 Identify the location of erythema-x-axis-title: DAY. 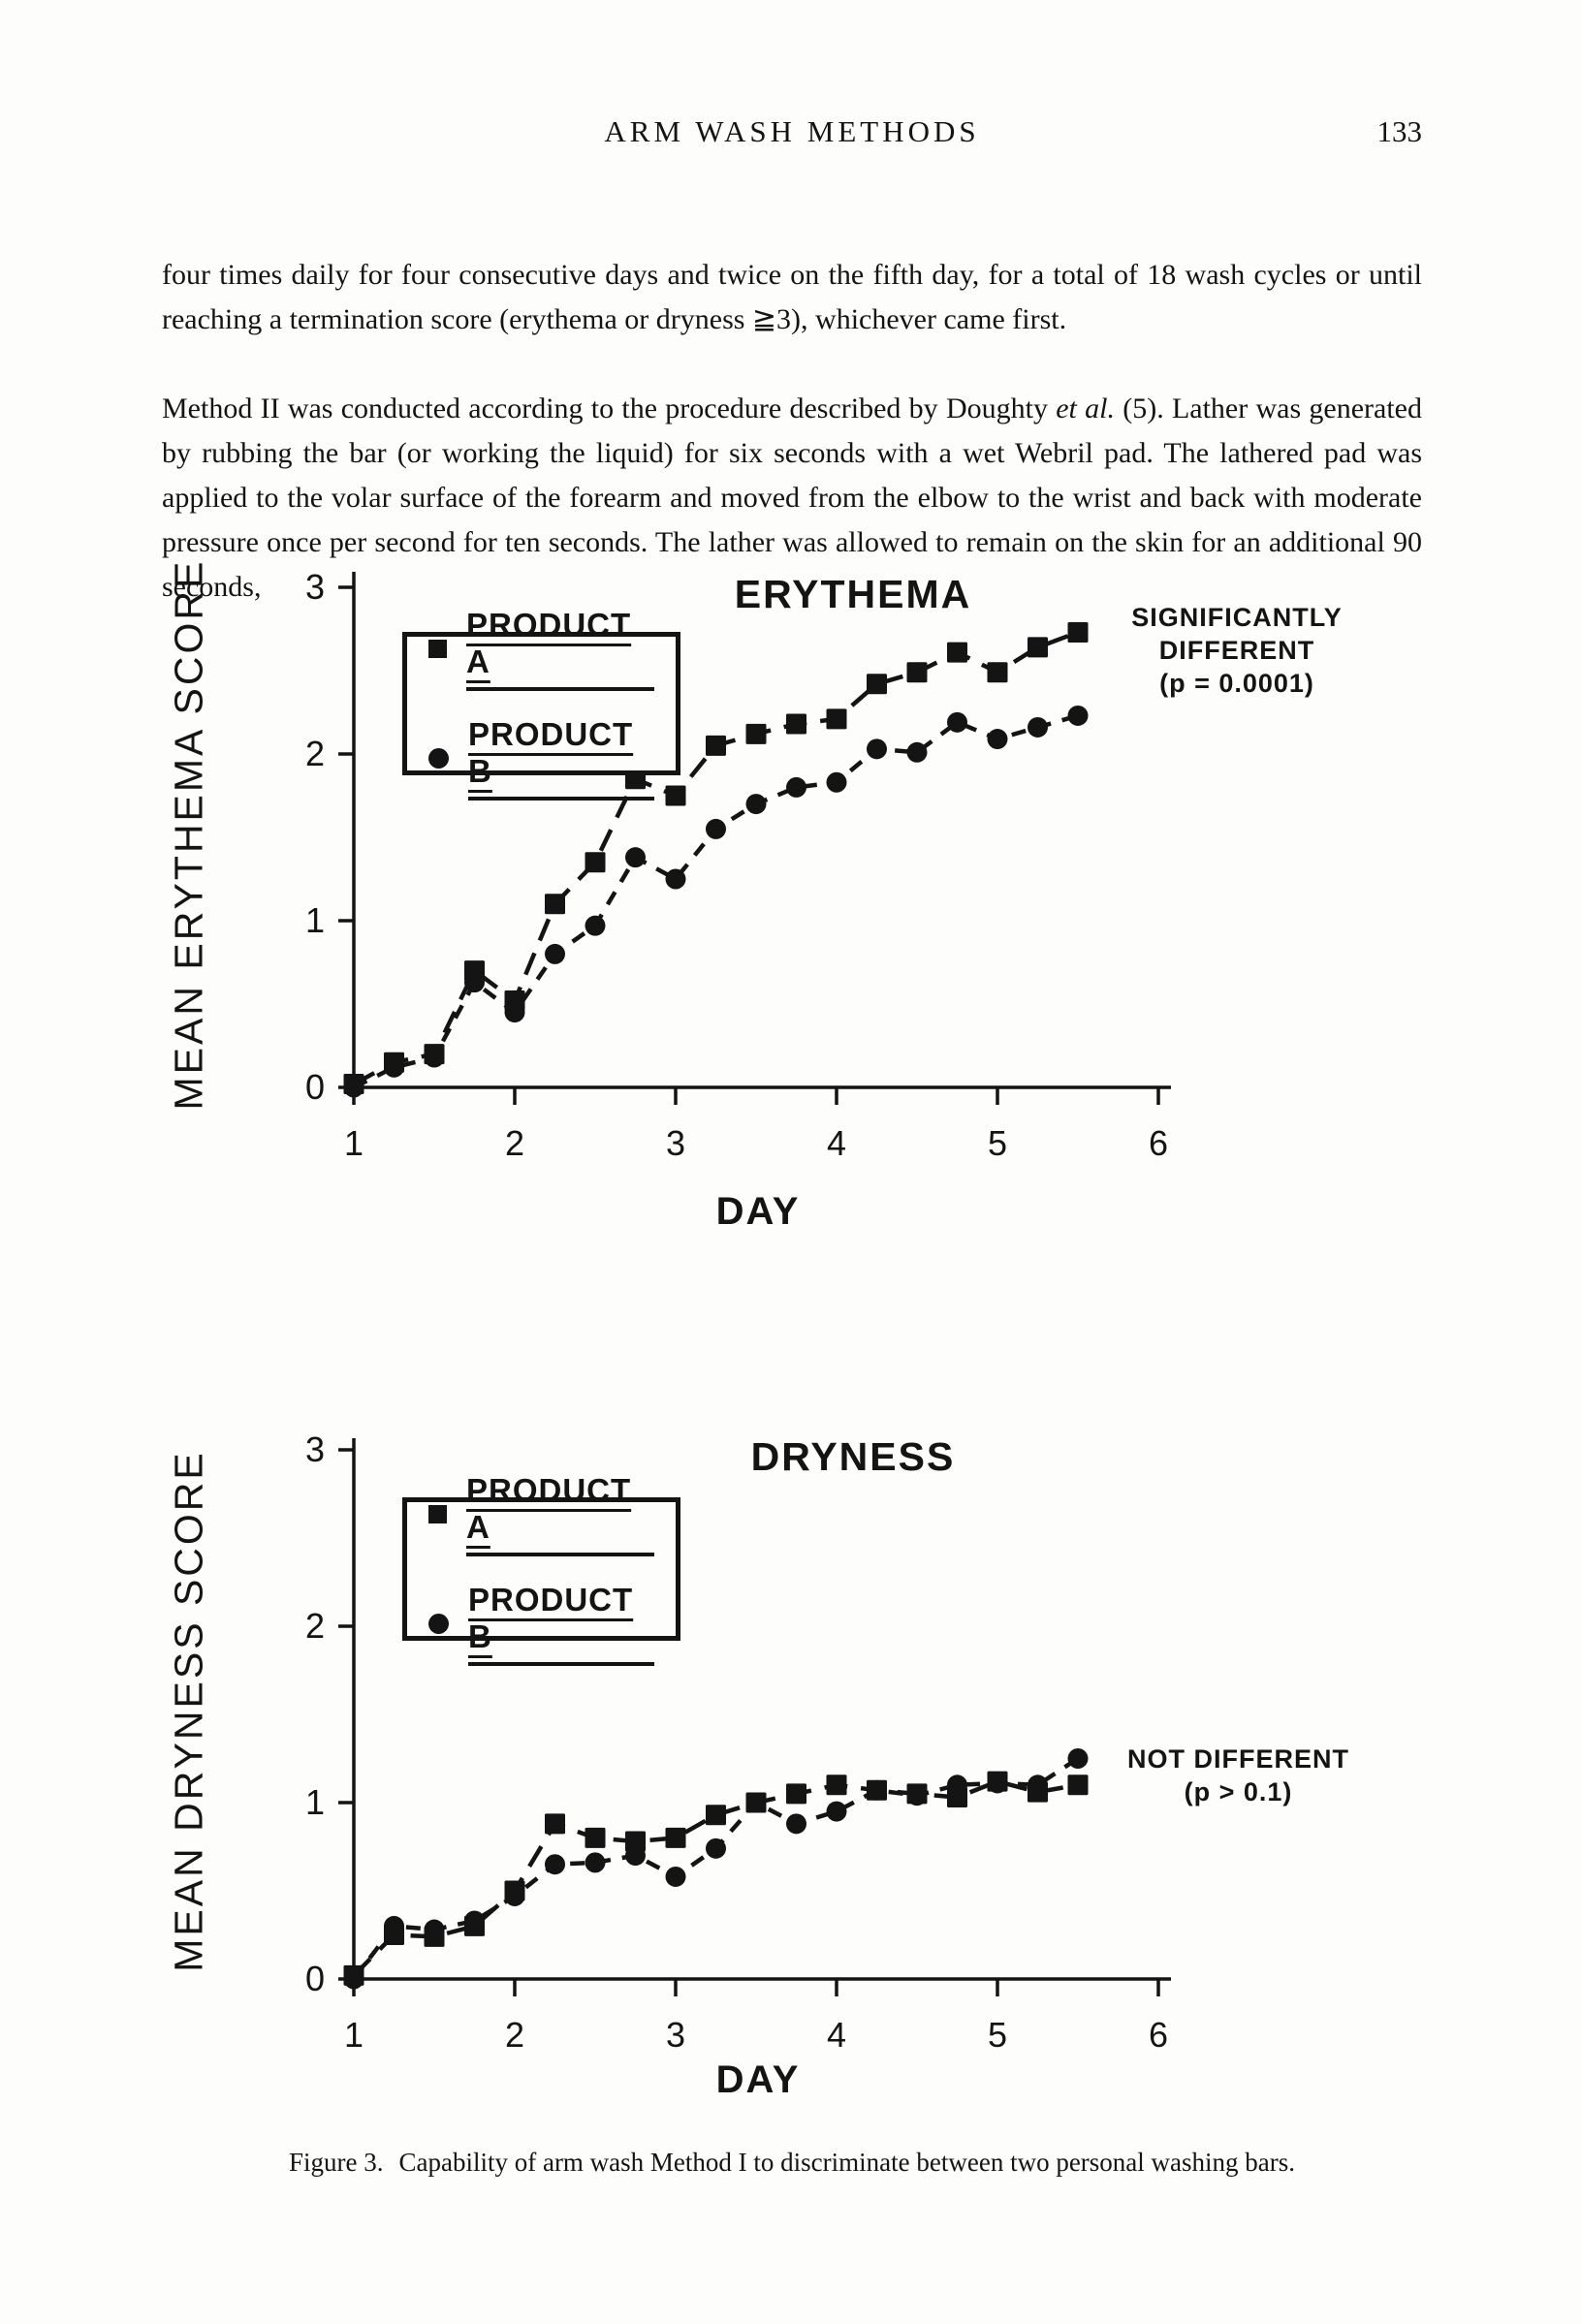
(758, 1212).